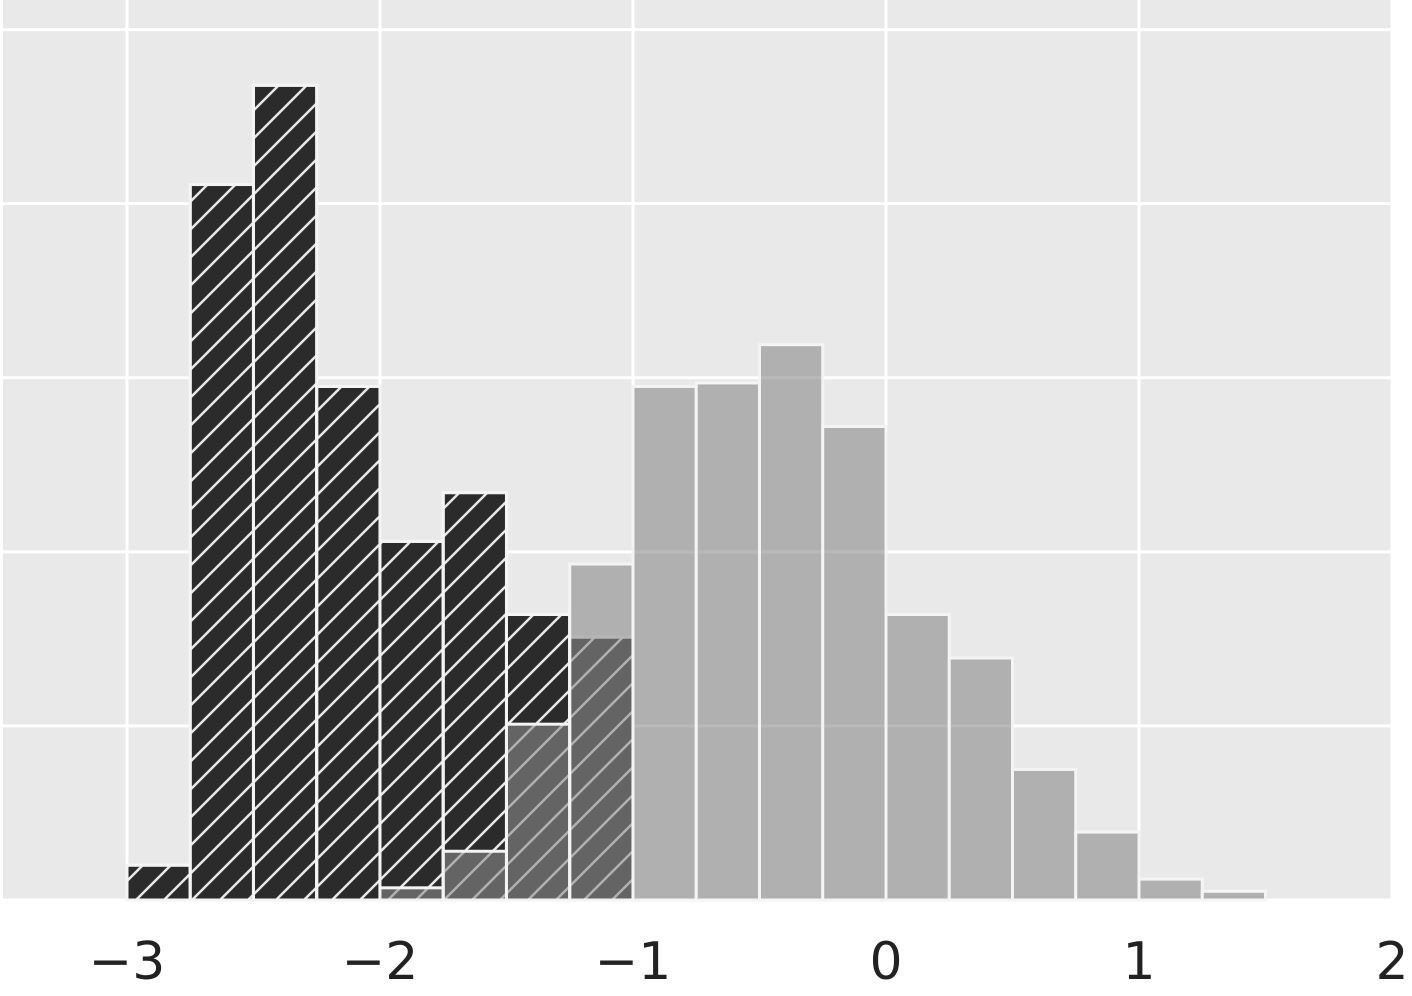 Image resolution: width=1412 pixels, height=996 pixels. I want to click on x-tick-label: 2, so click(1391, 962).